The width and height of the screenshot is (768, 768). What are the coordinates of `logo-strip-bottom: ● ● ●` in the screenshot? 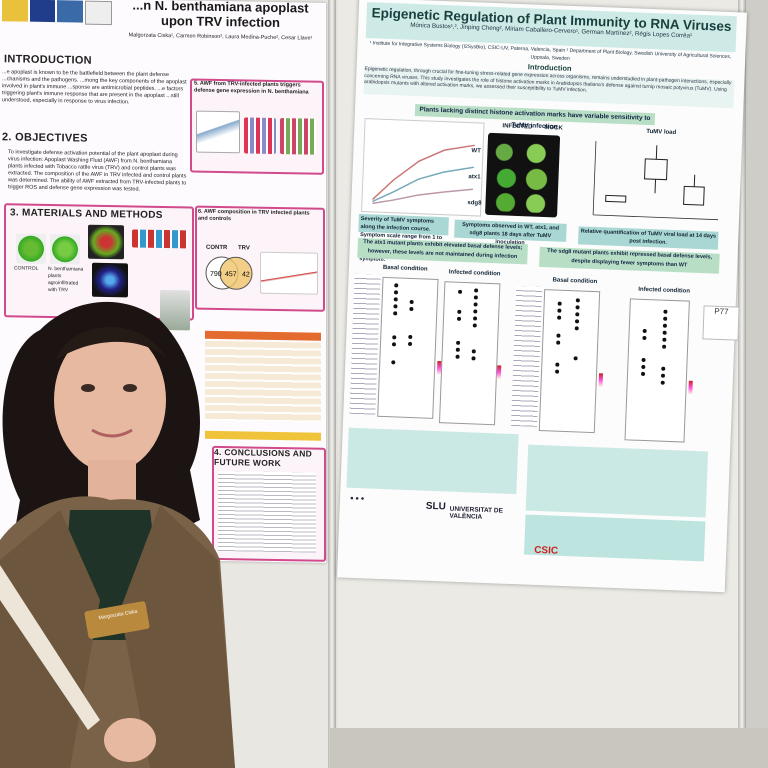 It's located at (357, 499).